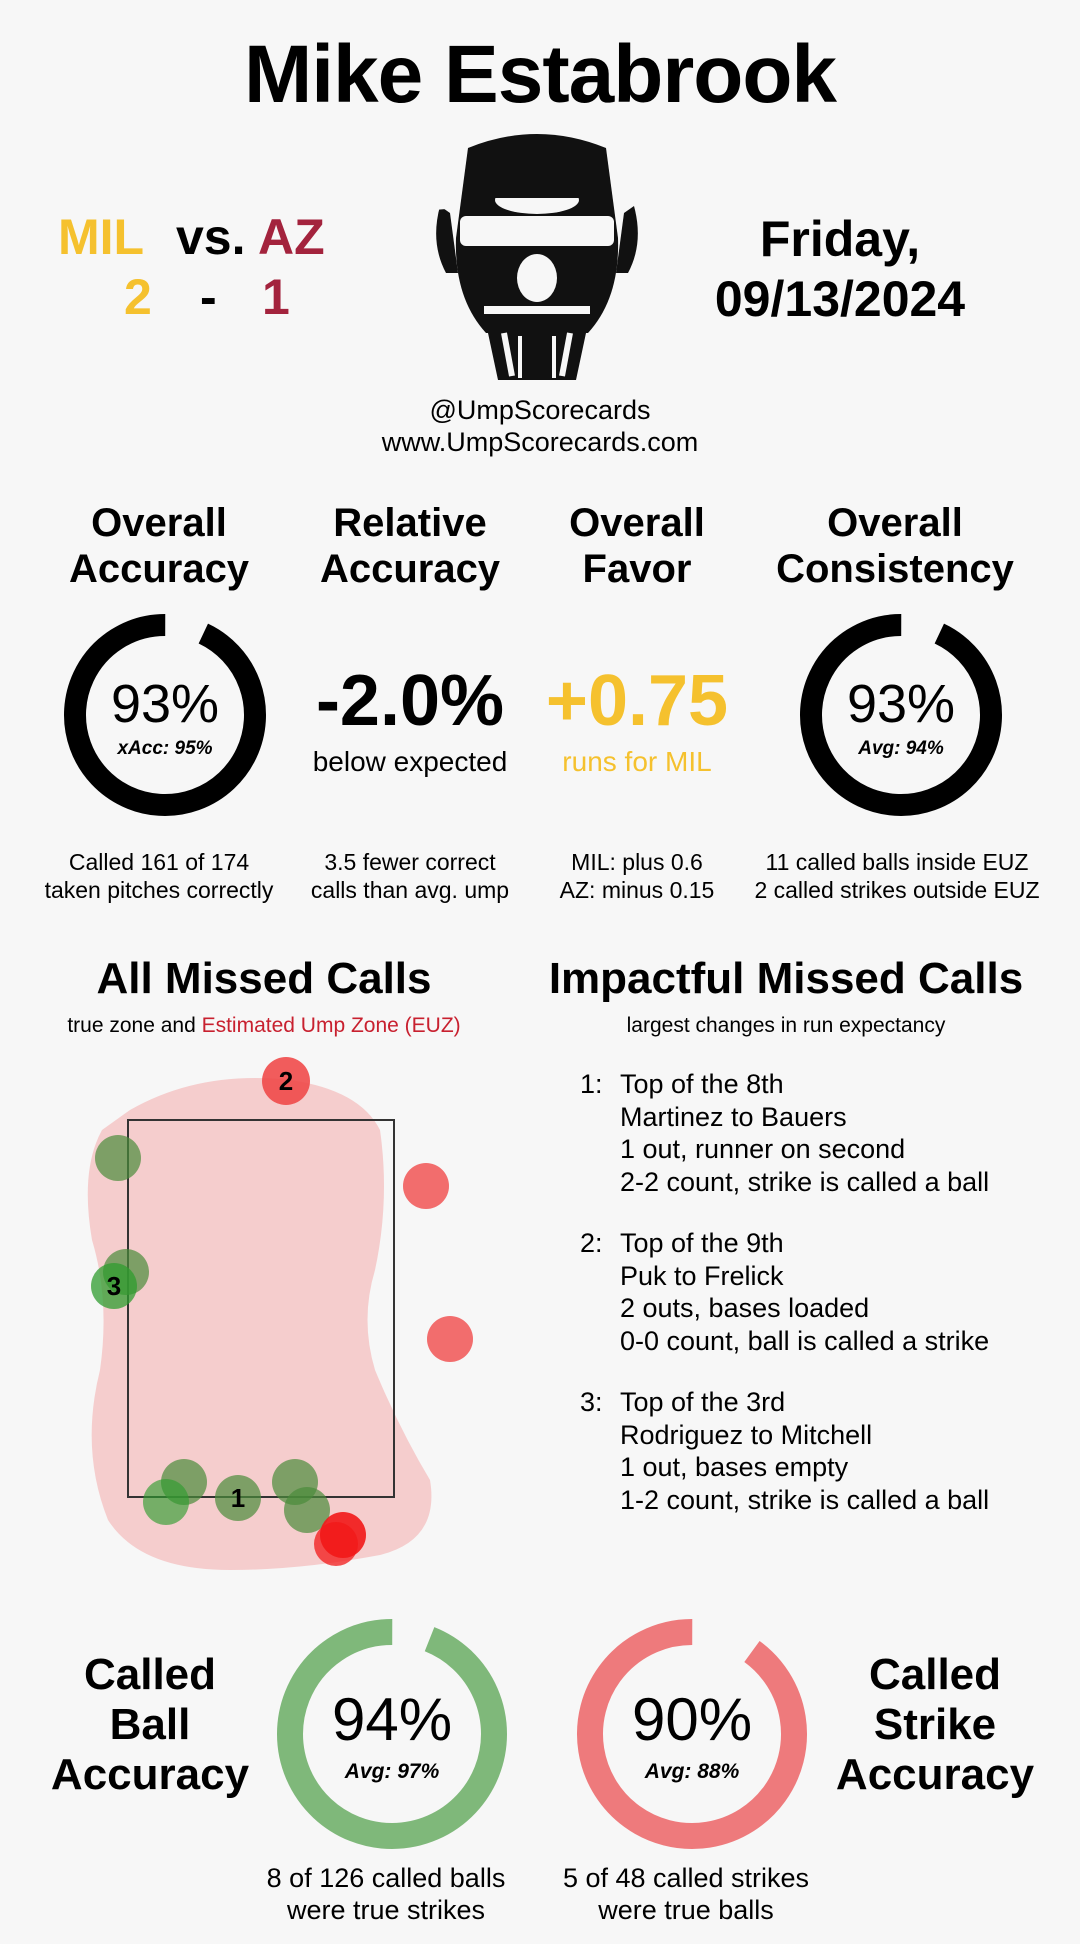  I want to click on label-line: Ball, so click(150, 1724).